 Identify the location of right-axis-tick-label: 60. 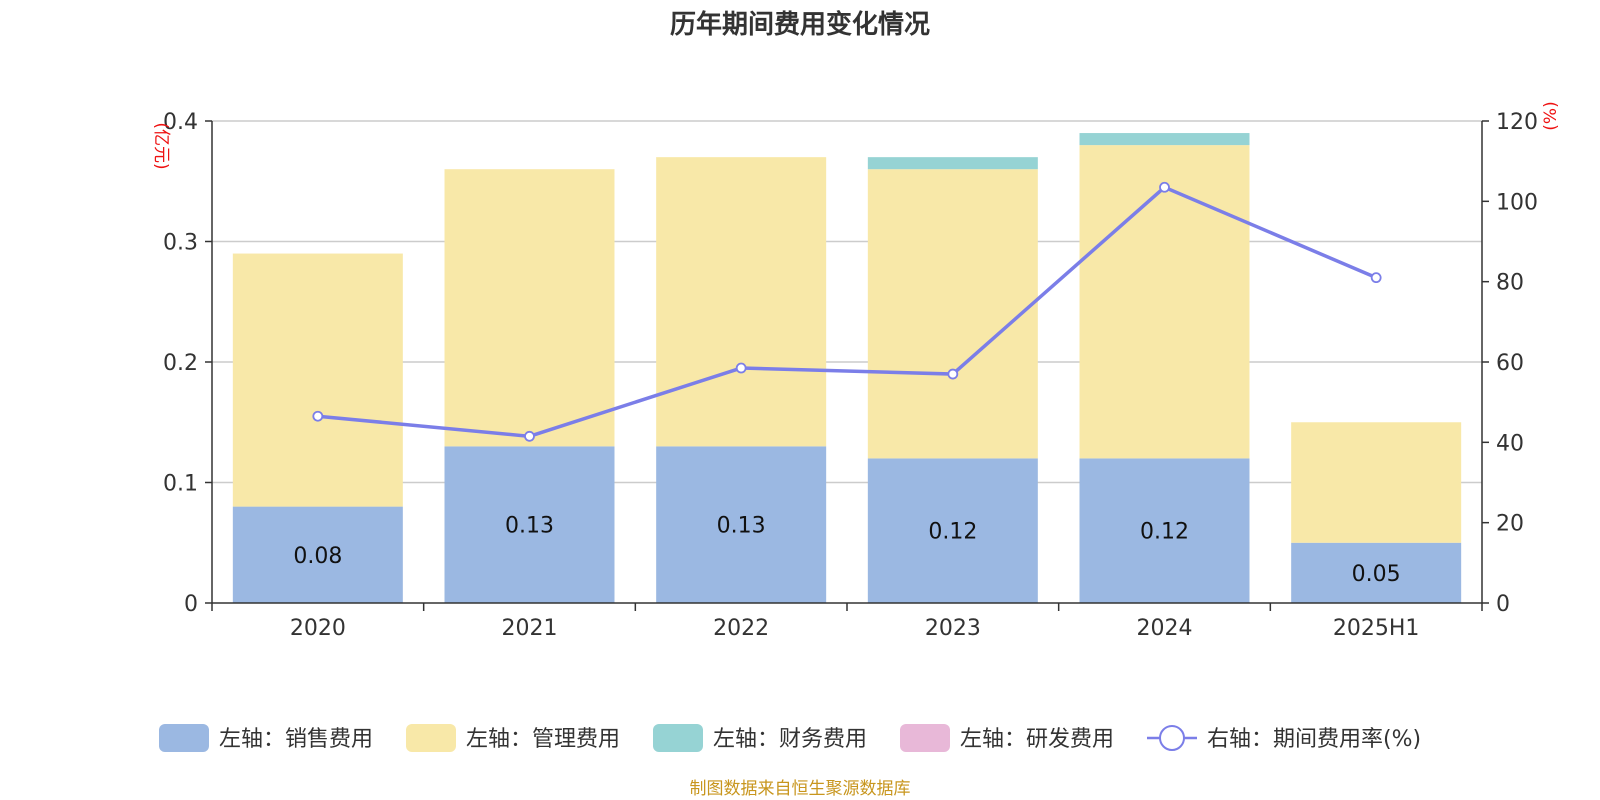
(1510, 363).